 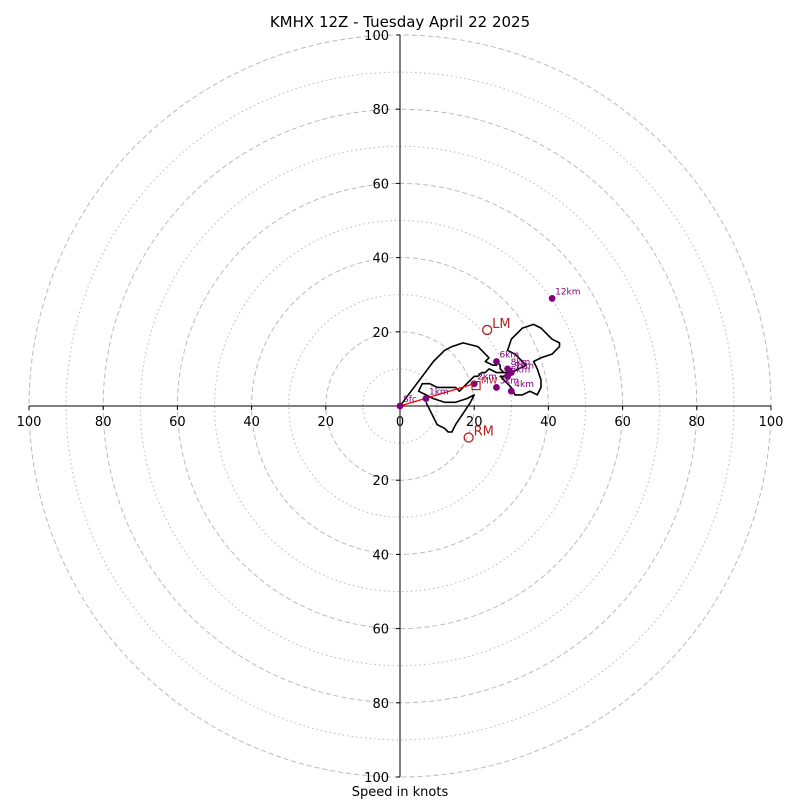 I want to click on height-marker-label: 9km, so click(x=524, y=367).